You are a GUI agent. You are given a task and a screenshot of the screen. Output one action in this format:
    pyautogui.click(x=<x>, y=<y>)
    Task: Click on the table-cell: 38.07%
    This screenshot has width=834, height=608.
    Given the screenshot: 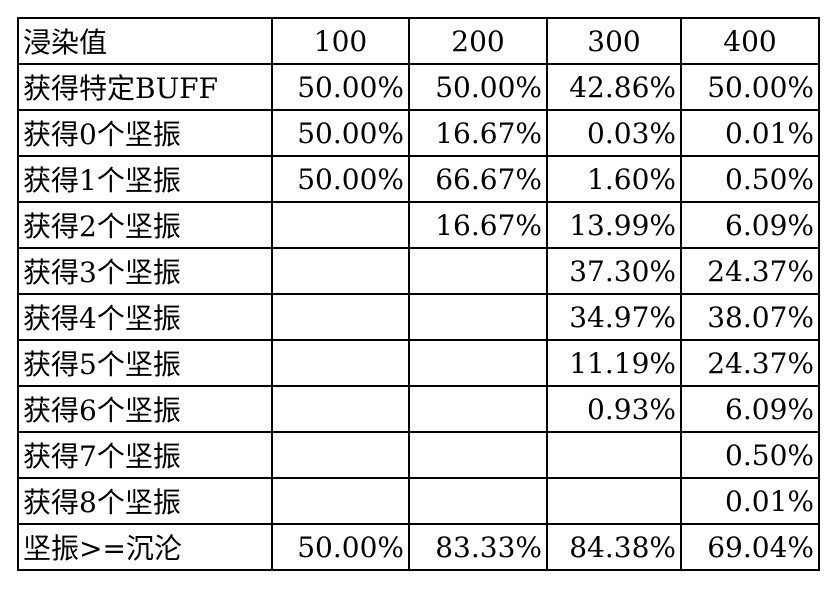 What is the action you would take?
    pyautogui.click(x=750, y=317)
    